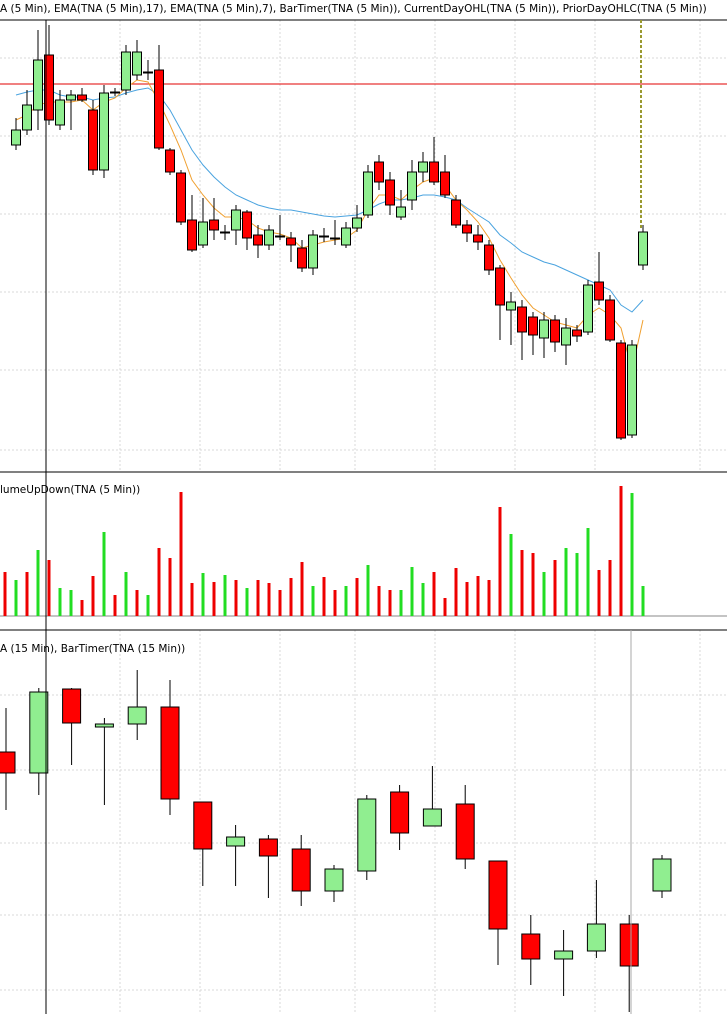 The image size is (727, 1014). What do you see at coordinates (92, 649) in the screenshot?
I see `pane-title: A (15 Min), BarTimer(TNA (15 Min))` at bounding box center [92, 649].